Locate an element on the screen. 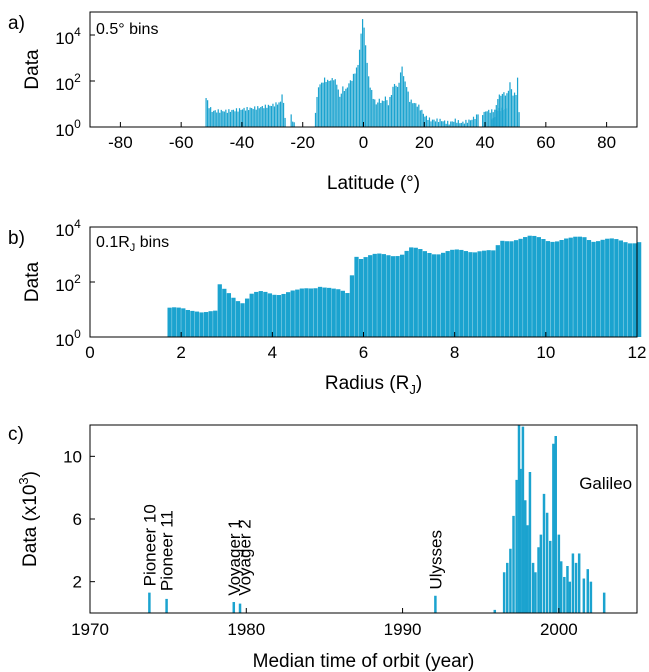 Image resolution: width=649 pixels, height=672 pixels. y-tick-base: 10 is located at coordinates (64, 38).